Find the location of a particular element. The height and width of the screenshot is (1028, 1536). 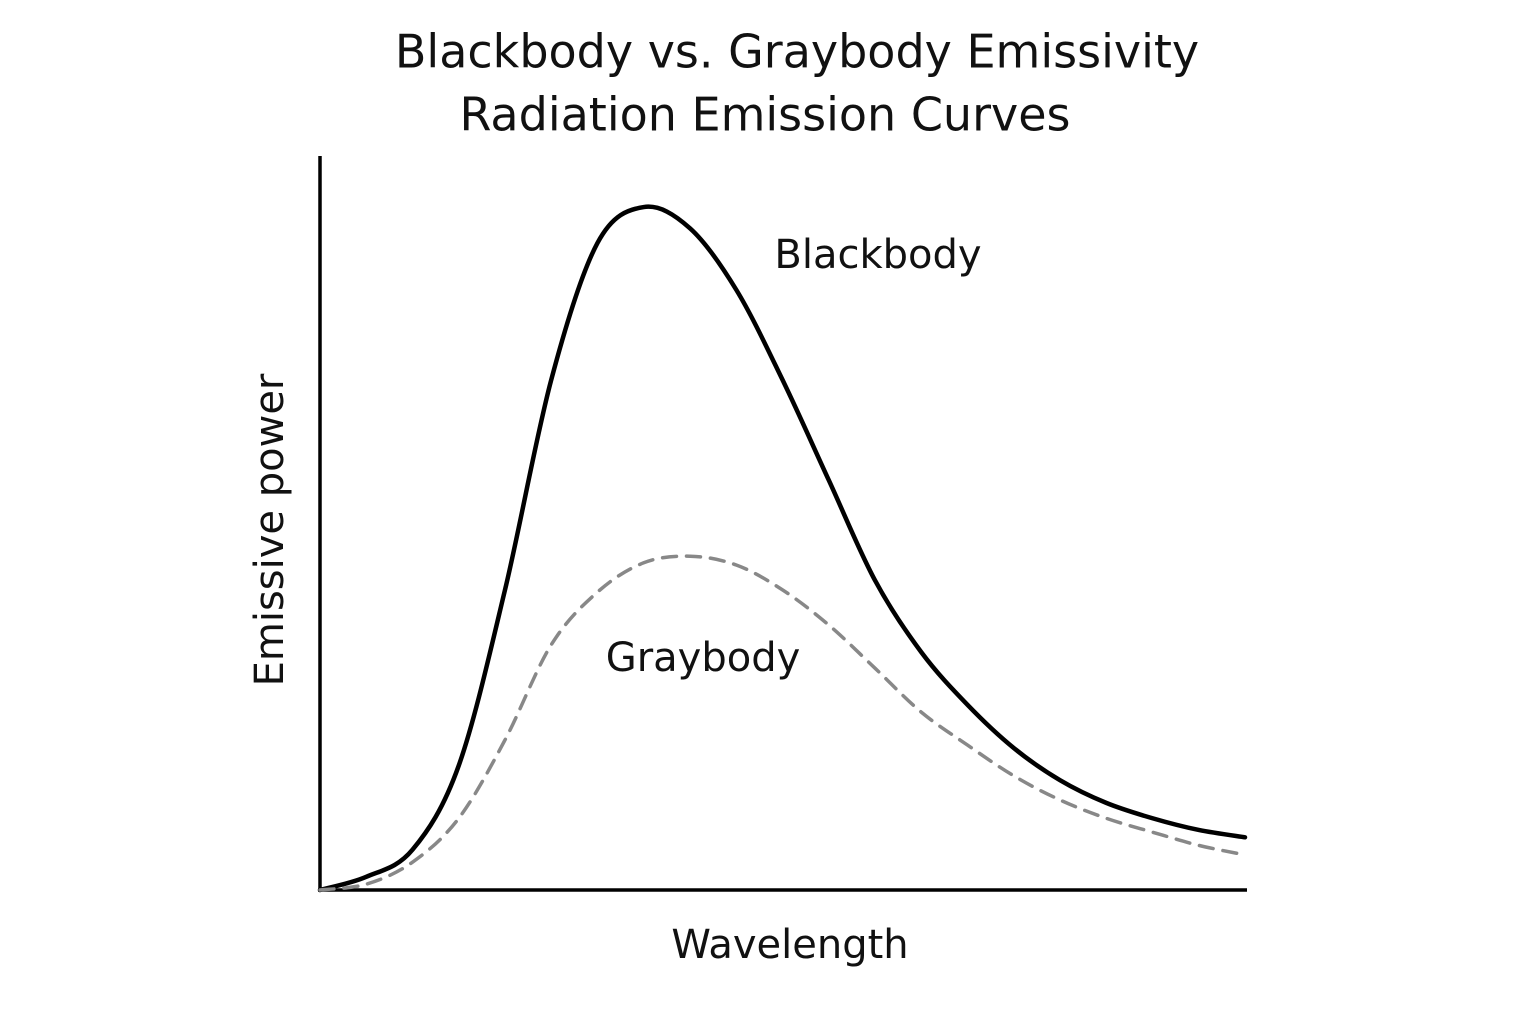

curve-label: Blackbody is located at coordinates (877, 255).